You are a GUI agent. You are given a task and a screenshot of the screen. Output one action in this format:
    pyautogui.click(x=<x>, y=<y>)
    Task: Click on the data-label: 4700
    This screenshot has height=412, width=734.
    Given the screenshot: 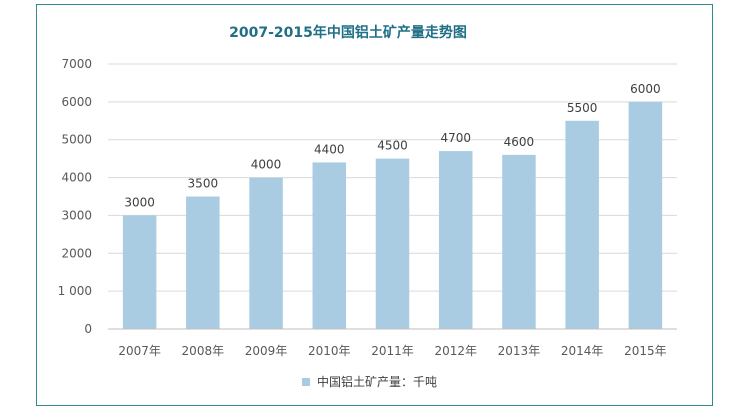 What is the action you would take?
    pyautogui.click(x=455, y=138)
    